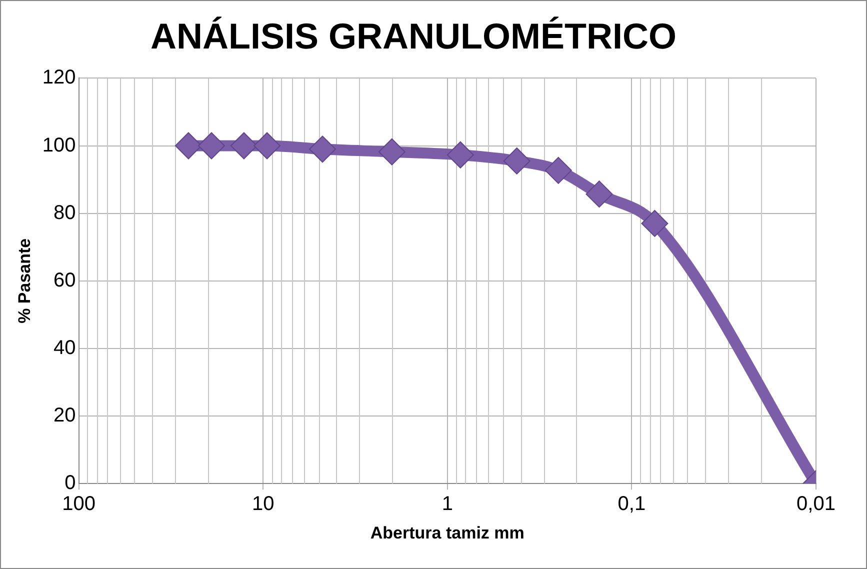 The height and width of the screenshot is (569, 867). Describe the element at coordinates (632, 504) in the screenshot. I see `x-tick-label: 0,1` at that location.